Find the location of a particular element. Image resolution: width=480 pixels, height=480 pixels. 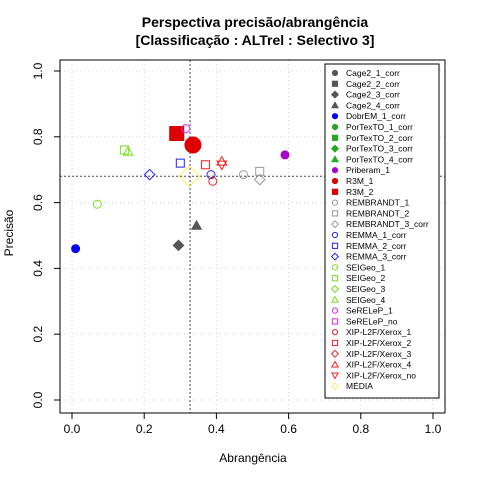

y-tick-label: 0.8 is located at coordinates (38, 136).